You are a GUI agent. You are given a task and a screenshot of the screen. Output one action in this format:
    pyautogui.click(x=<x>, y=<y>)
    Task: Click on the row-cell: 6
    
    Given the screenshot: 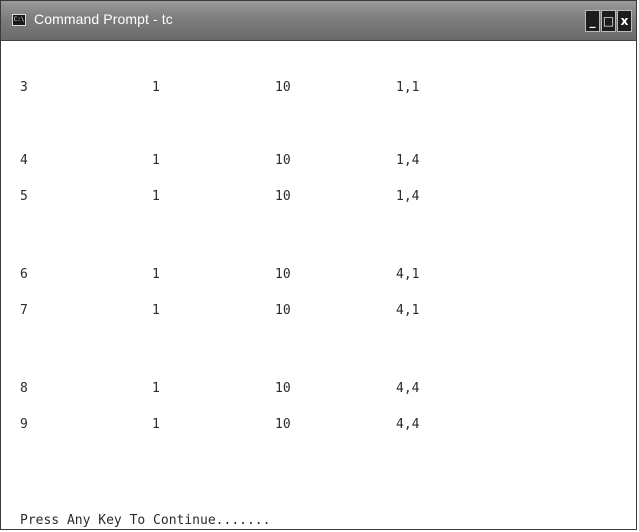 What is the action you would take?
    pyautogui.click(x=24, y=274)
    